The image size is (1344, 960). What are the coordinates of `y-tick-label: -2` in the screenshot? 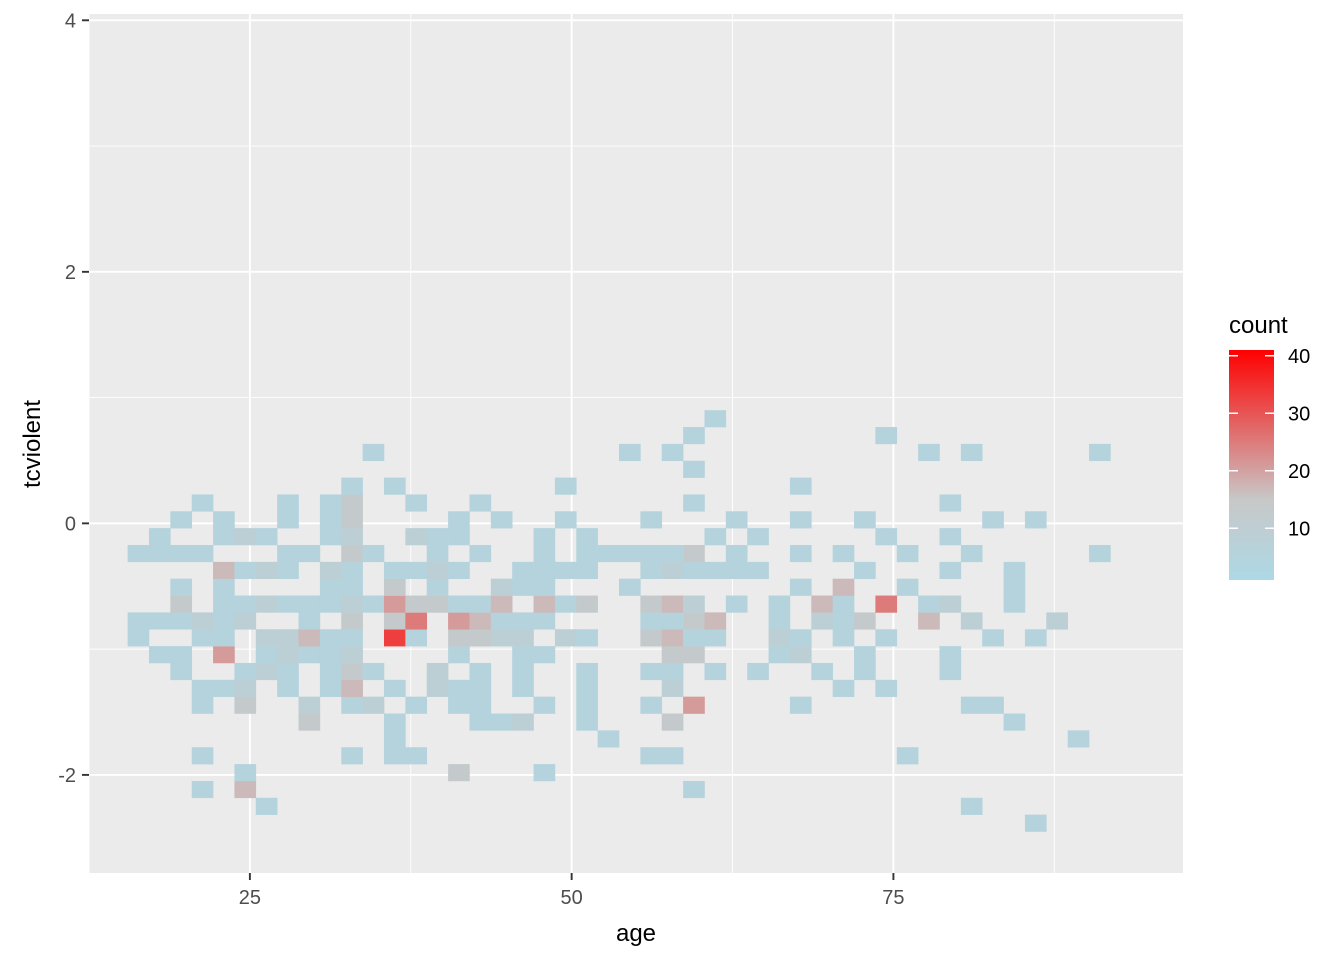 It's located at (67, 776).